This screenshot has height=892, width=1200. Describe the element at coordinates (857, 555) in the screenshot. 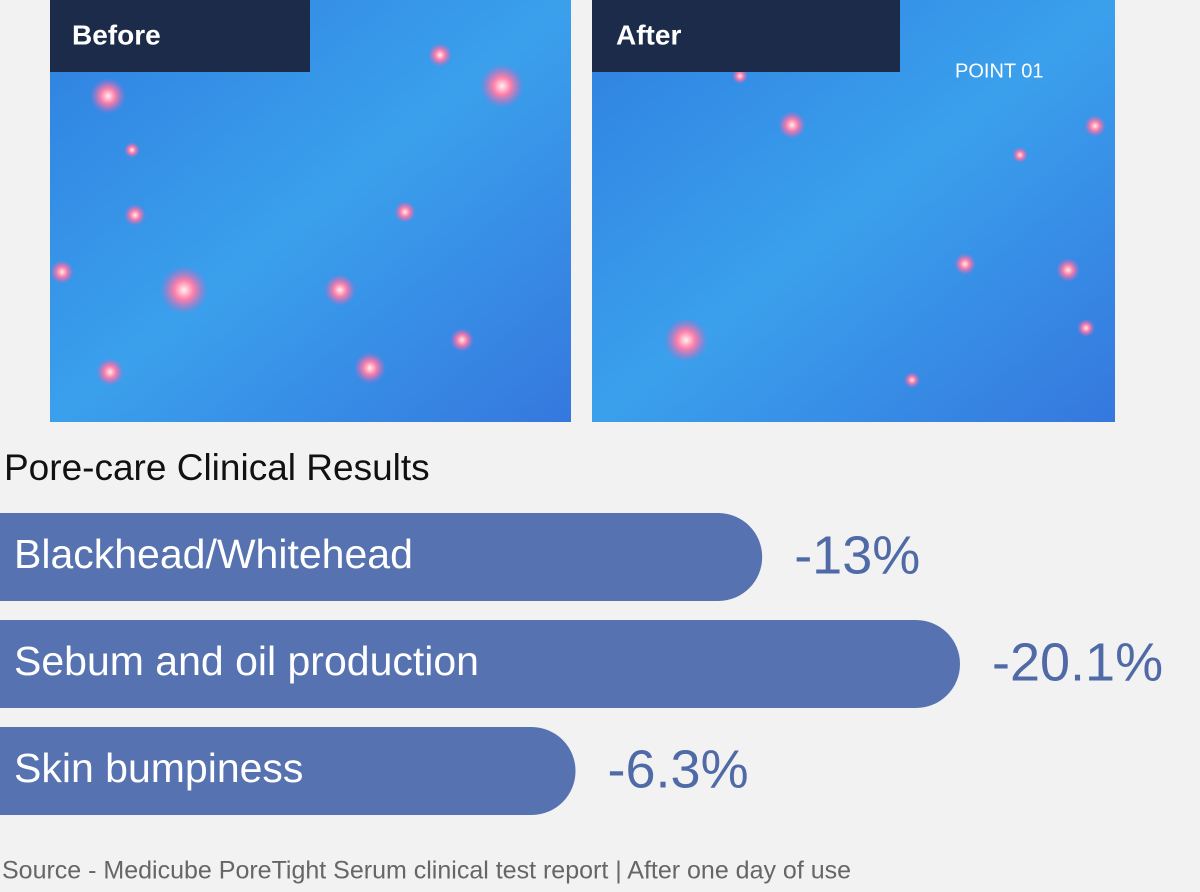

I see `value-label: -13%` at that location.